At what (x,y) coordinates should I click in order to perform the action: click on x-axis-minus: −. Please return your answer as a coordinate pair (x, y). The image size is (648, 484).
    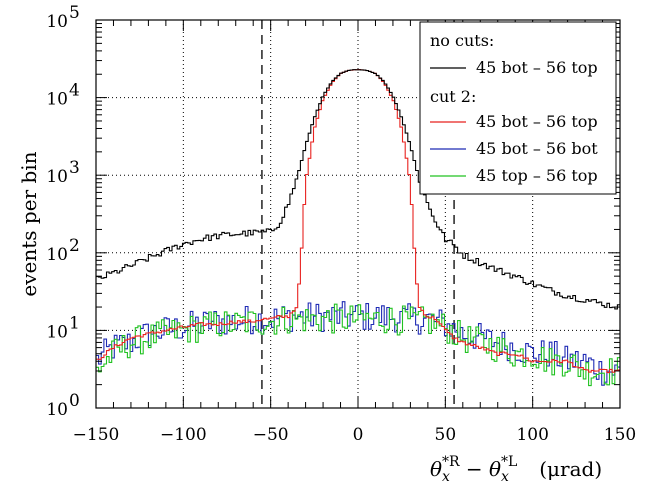
    Looking at the image, I should click on (474, 469).